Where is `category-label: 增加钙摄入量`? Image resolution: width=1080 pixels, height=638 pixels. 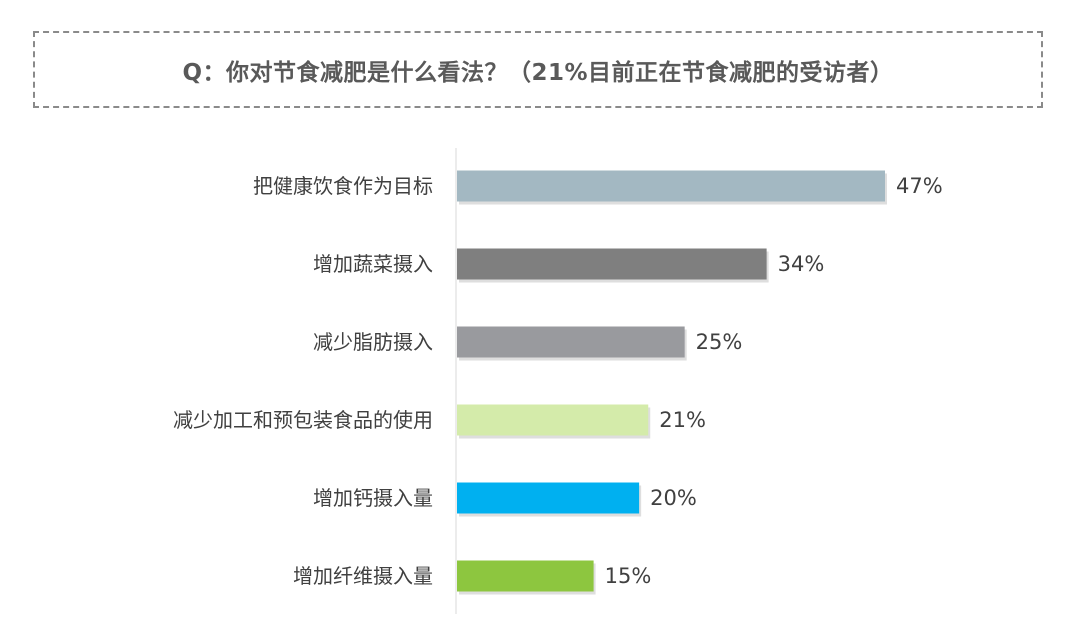
category-label: 增加钙摄入量 is located at coordinates (373, 498).